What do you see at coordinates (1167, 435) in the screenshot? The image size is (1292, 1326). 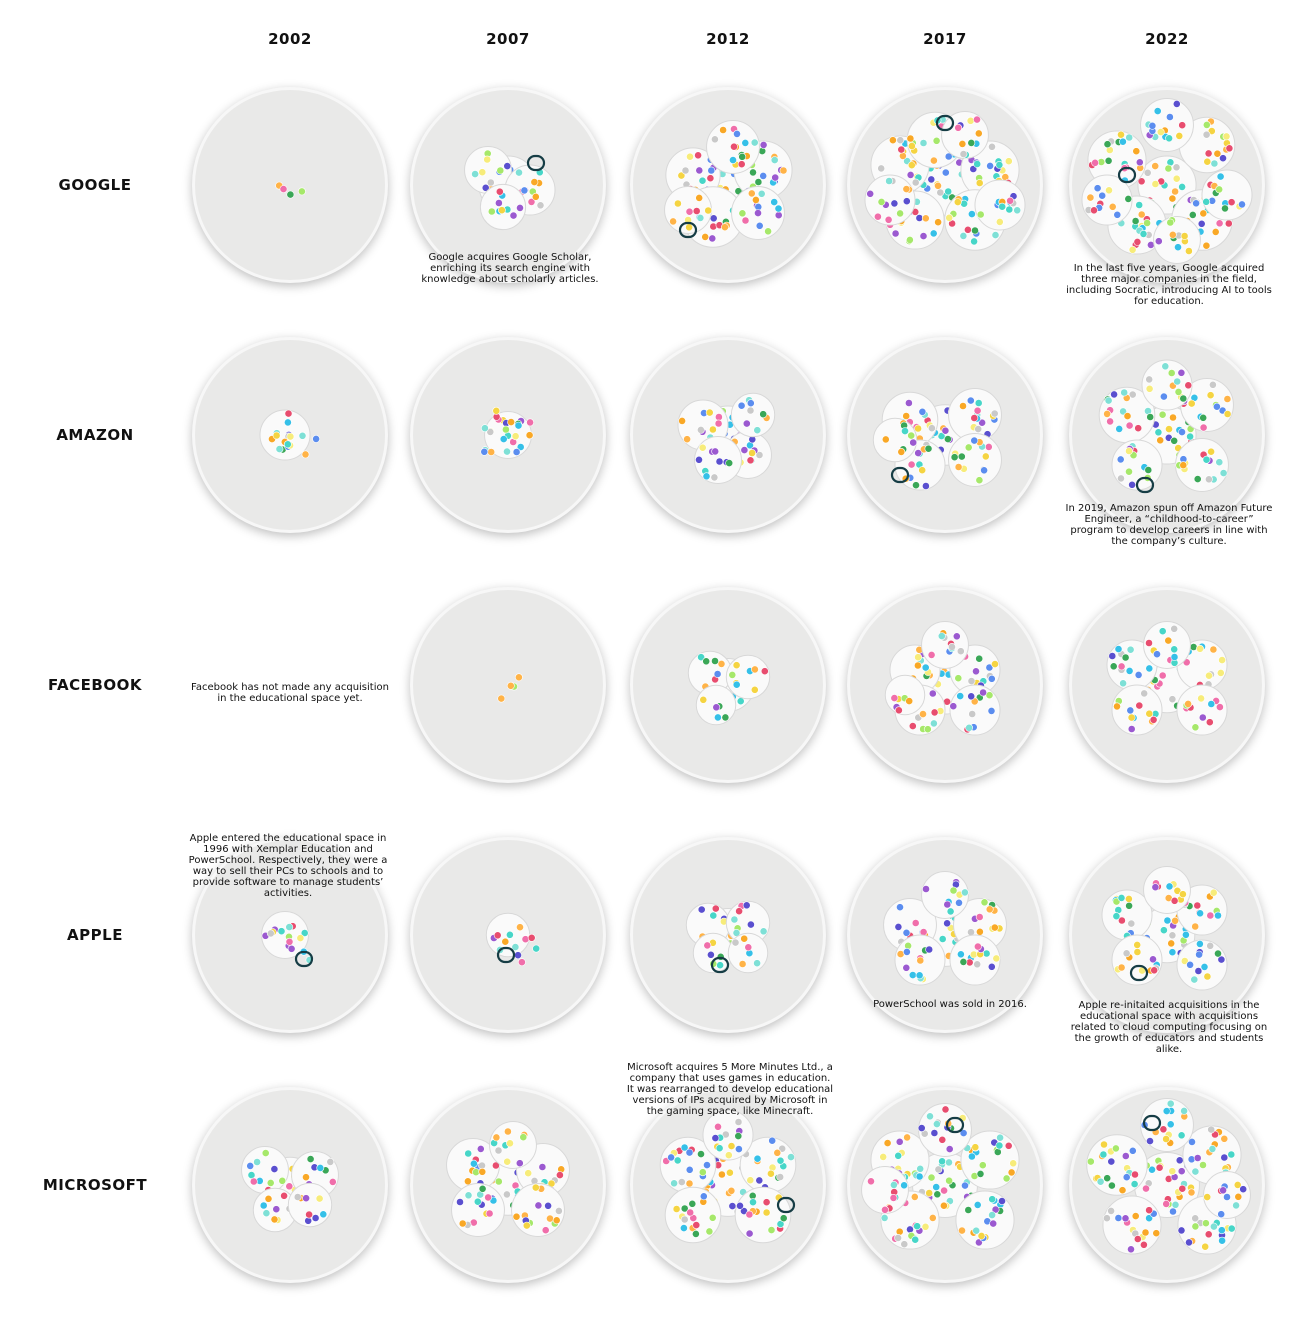 I see `acquisition-circle-amazon-2022` at bounding box center [1167, 435].